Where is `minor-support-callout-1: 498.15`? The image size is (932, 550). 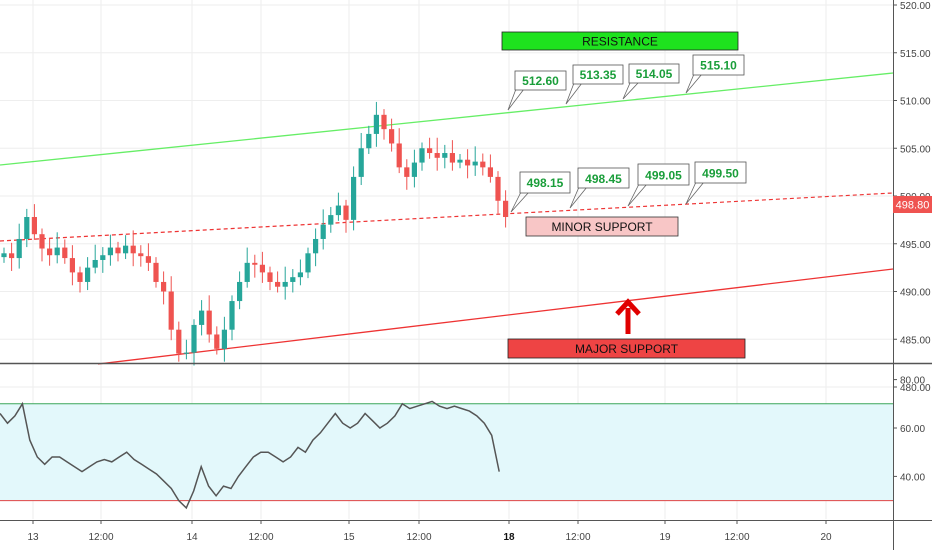 minor-support-callout-1: 498.15 is located at coordinates (540, 192).